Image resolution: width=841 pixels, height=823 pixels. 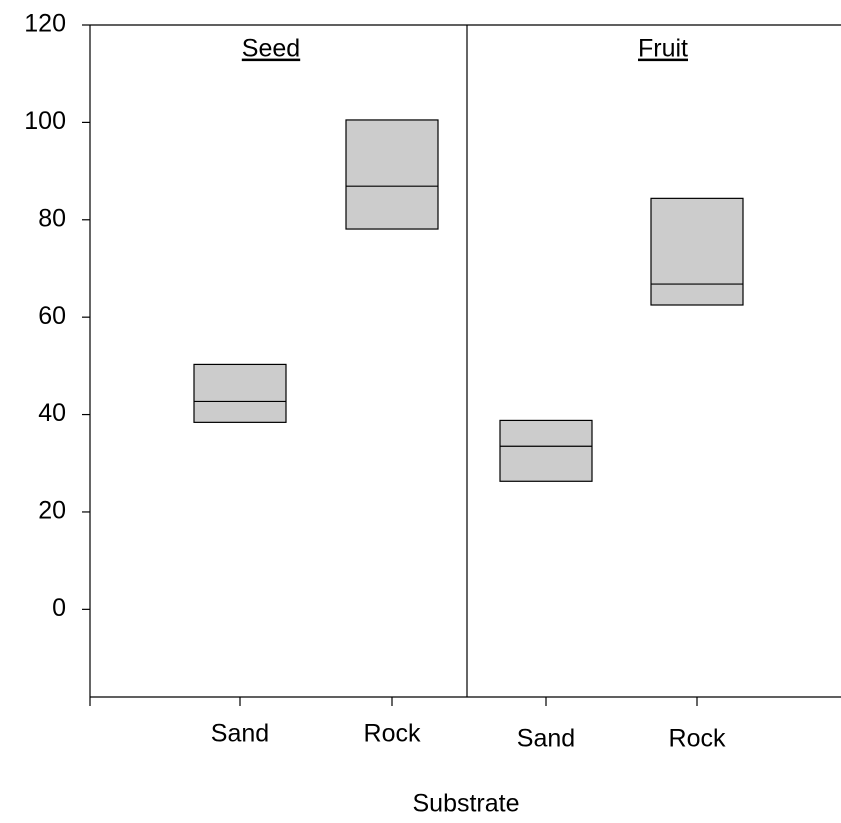 I want to click on y-tick-label: 80, so click(x=52, y=218).